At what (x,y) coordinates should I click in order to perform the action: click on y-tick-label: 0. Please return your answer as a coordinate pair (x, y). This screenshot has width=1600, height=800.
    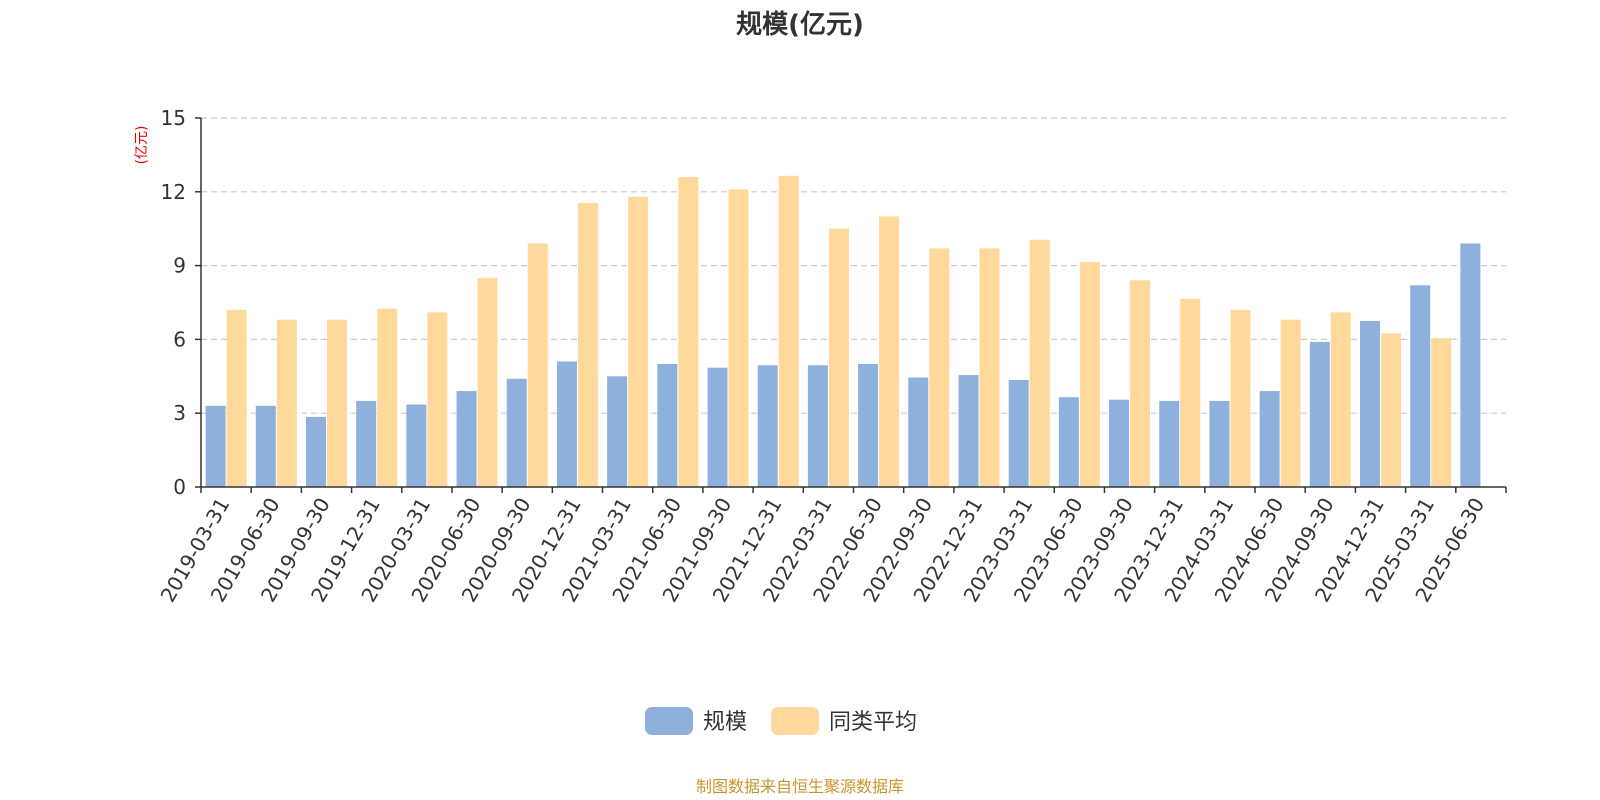
    Looking at the image, I should click on (179, 487).